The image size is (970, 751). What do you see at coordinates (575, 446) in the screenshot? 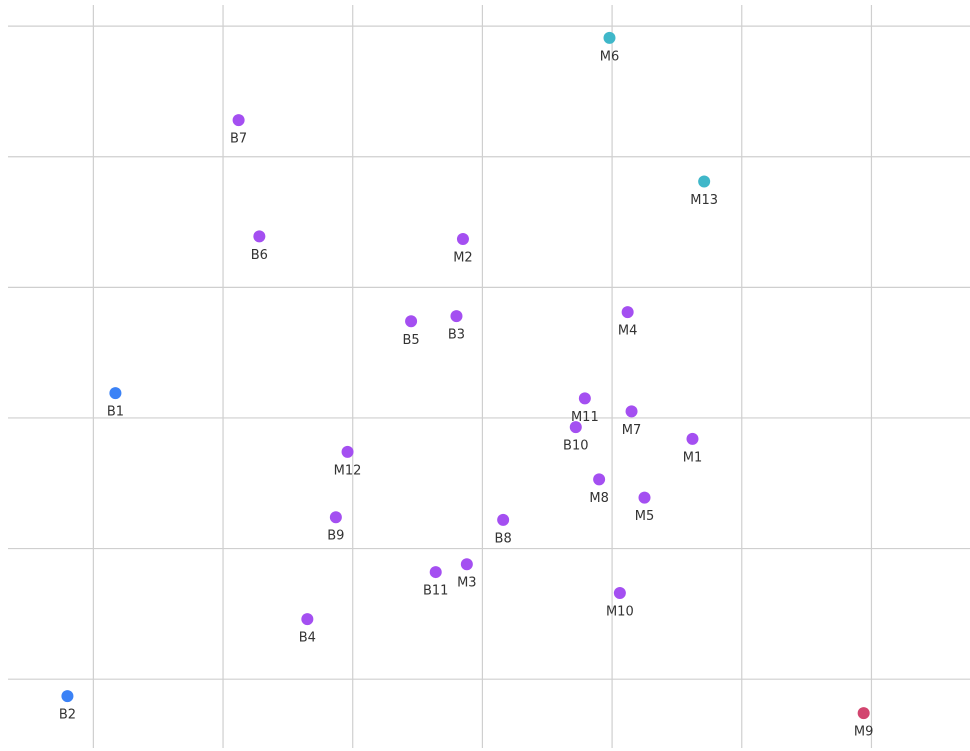
I see `point-label: B10` at bounding box center [575, 446].